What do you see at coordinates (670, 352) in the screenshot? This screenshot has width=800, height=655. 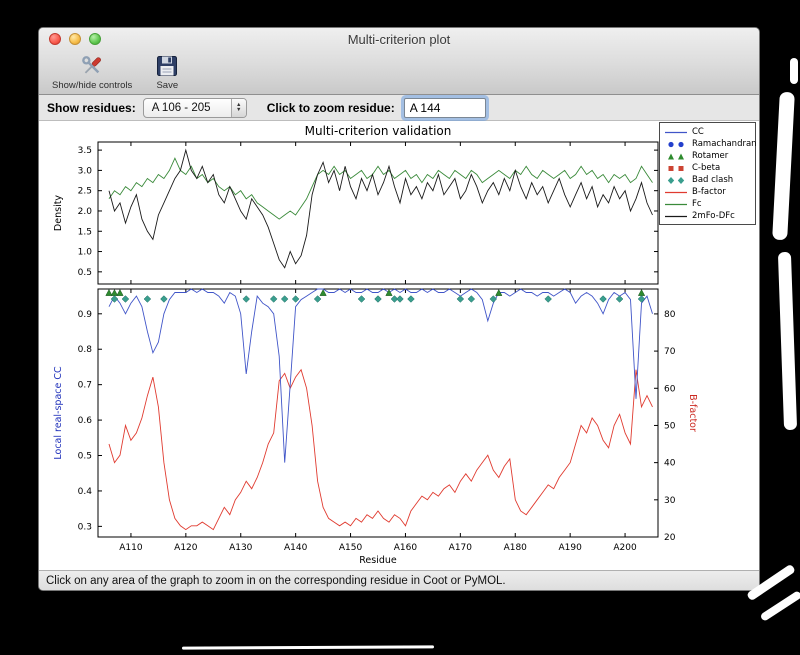 I see `svg-text: 70` at bounding box center [670, 352].